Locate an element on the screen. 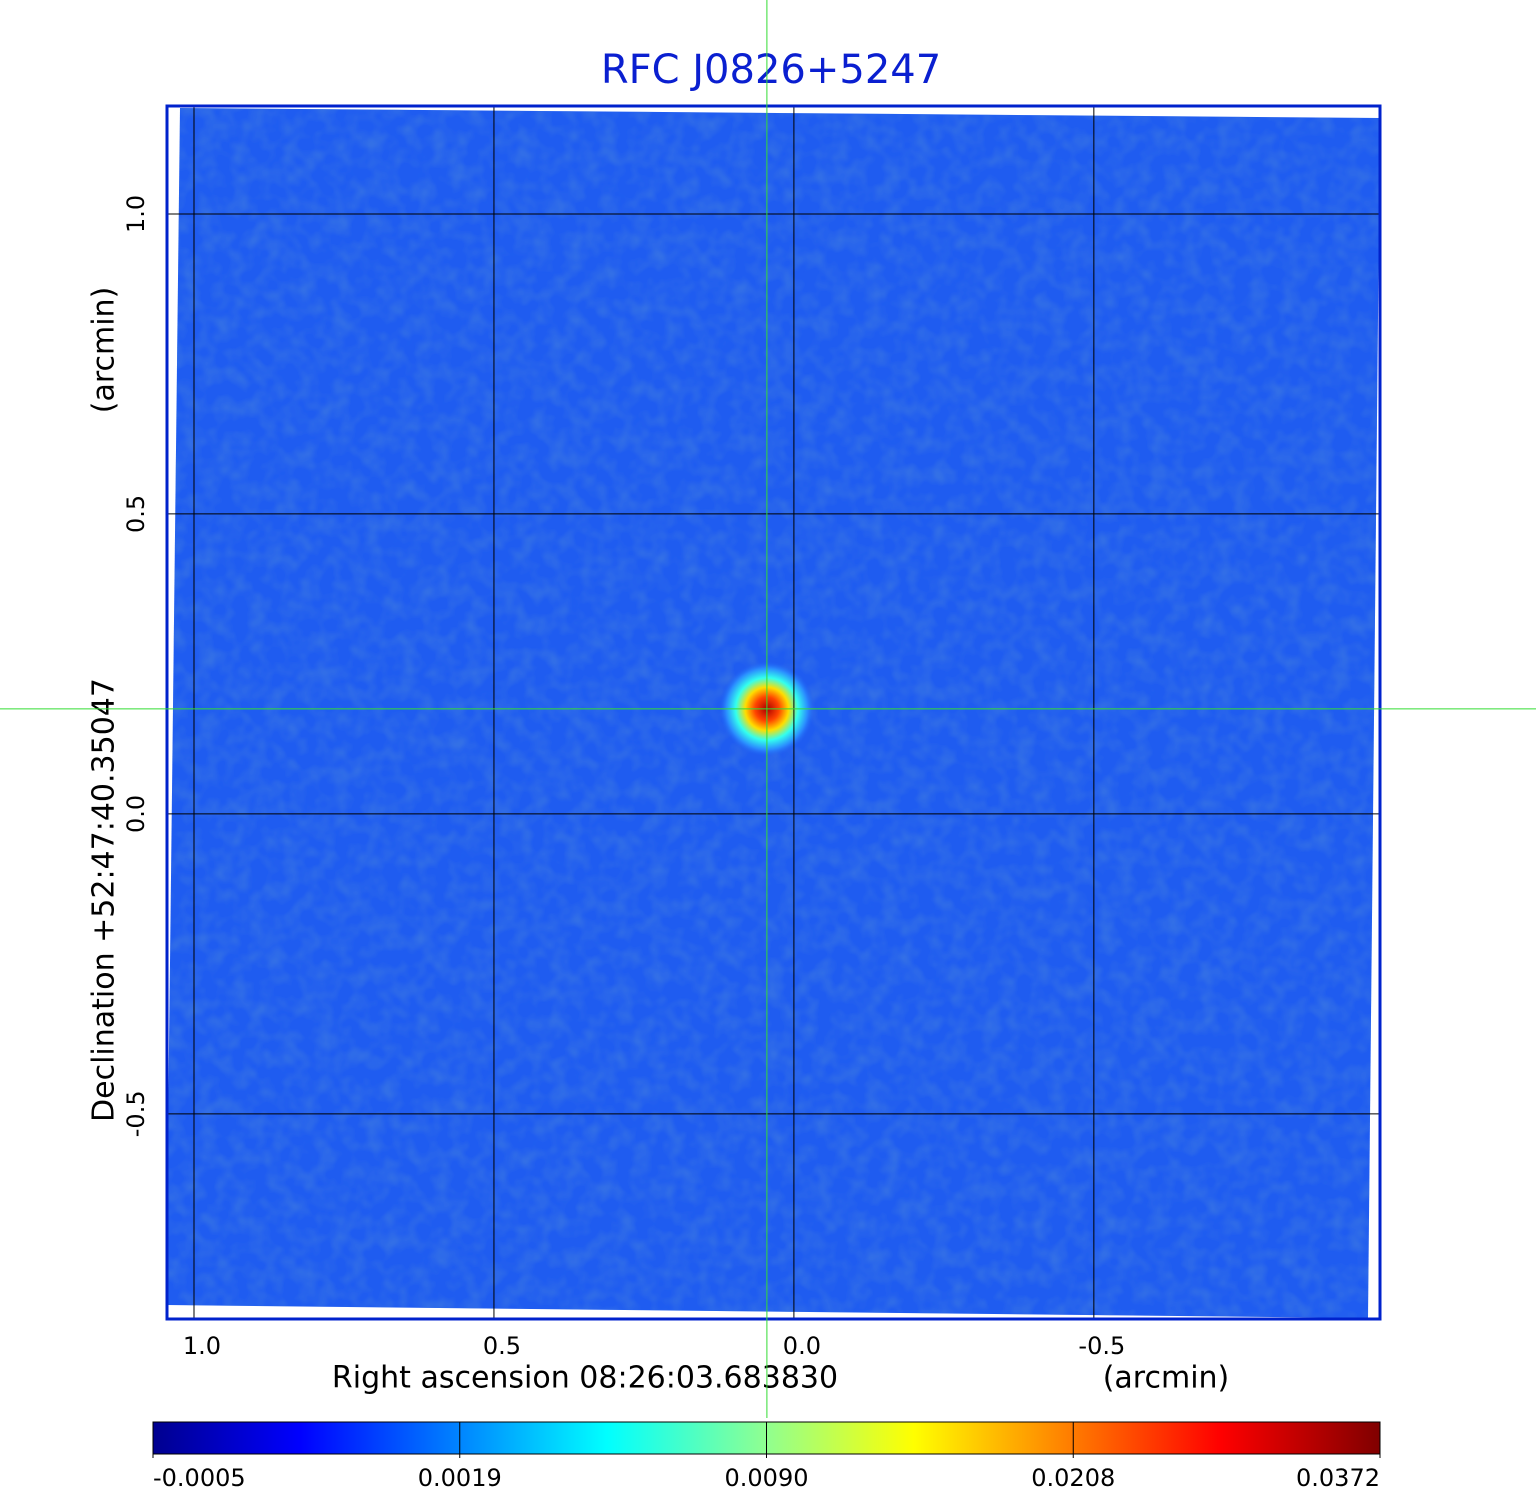 Image resolution: width=1536 pixels, height=1511 pixels. x-axis-unit: (arcmin) is located at coordinates (1166, 1378).